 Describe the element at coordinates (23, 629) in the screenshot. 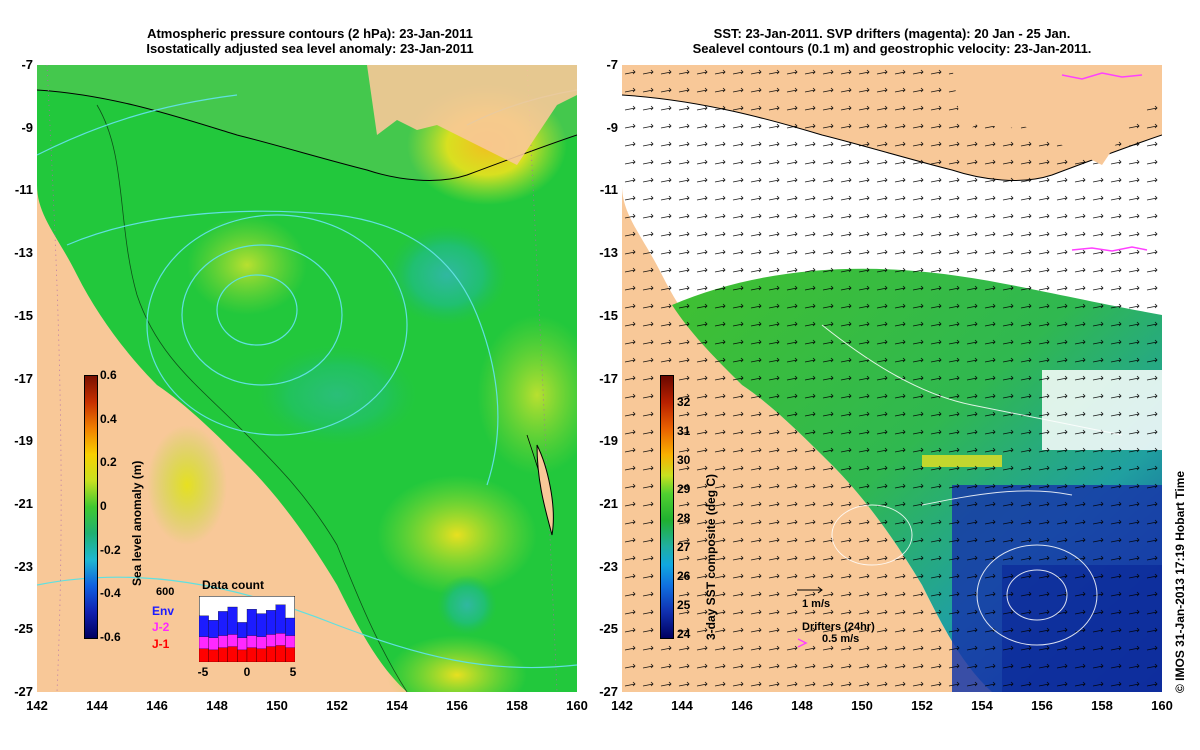

I see `left-y-tick: -25` at that location.